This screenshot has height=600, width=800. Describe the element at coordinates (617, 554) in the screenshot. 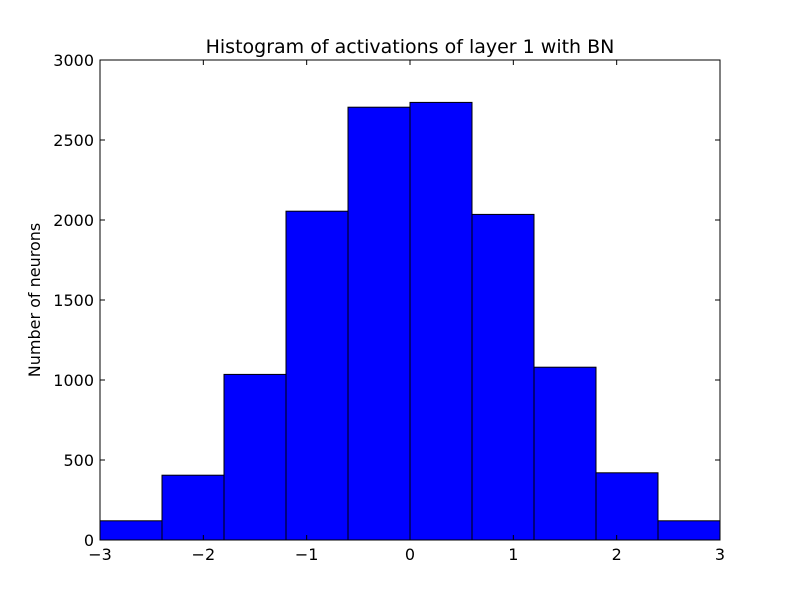

I see `x-tick-label: 2` at that location.